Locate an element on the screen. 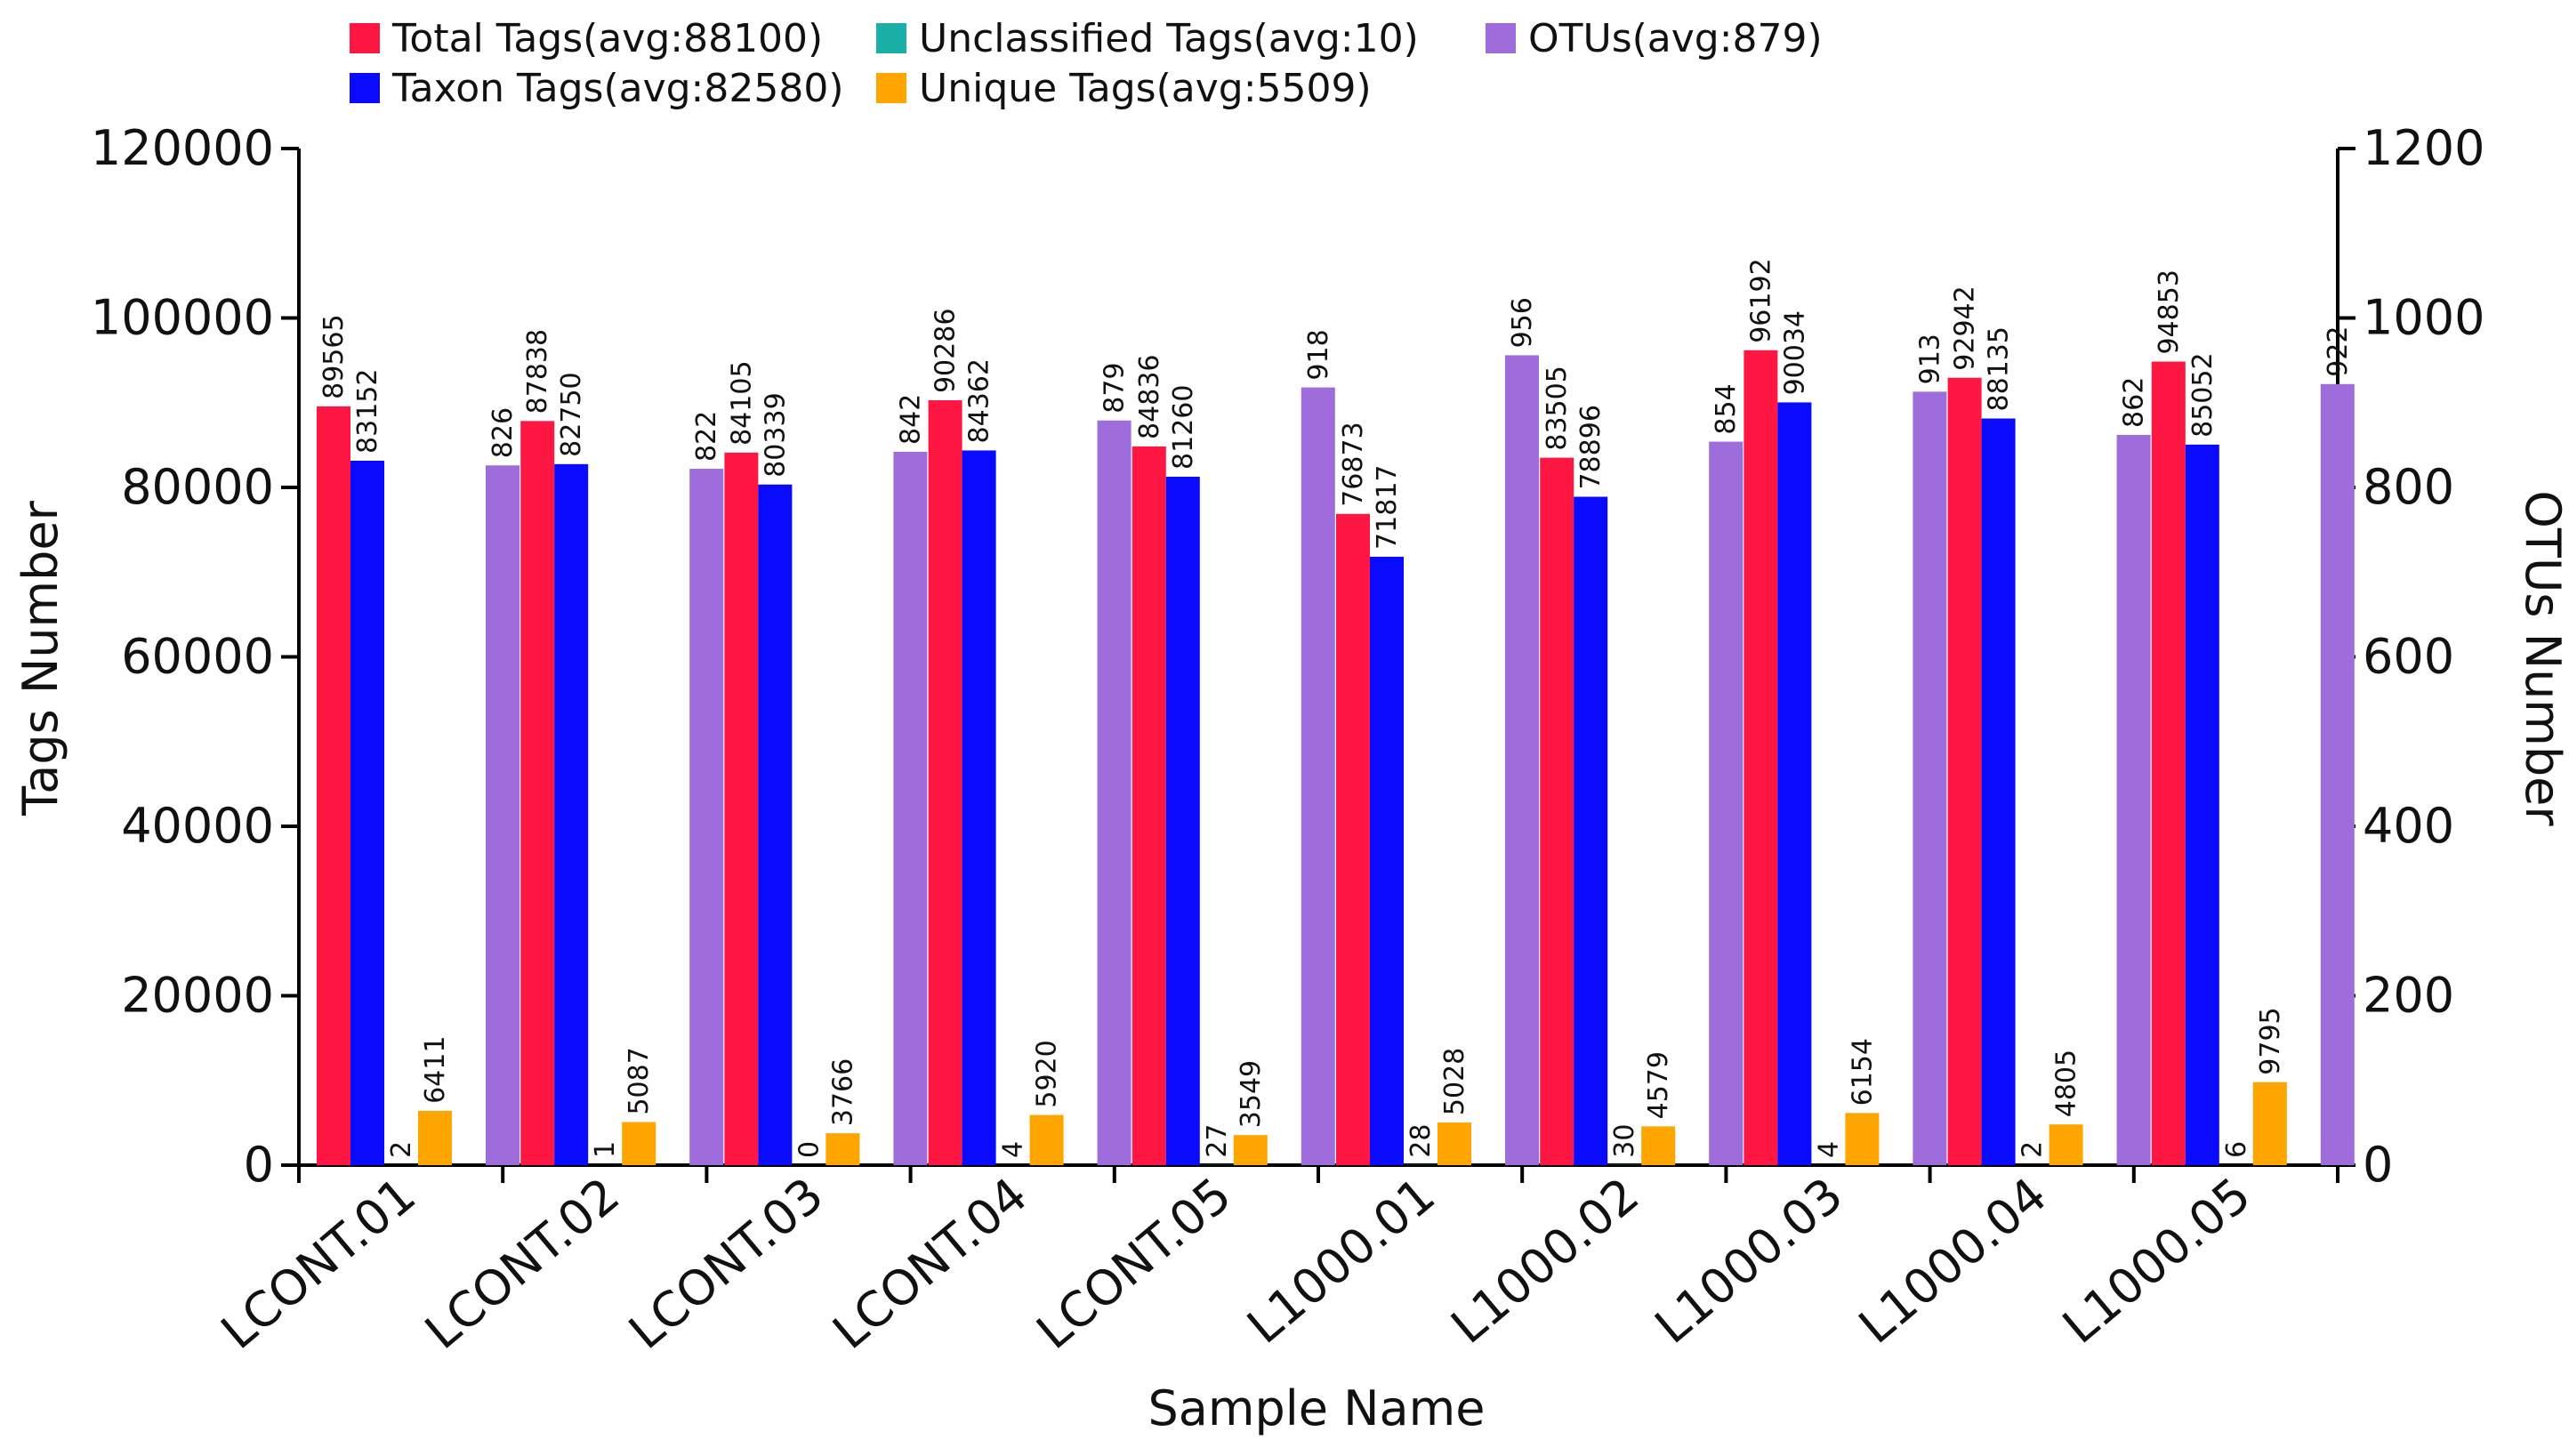  bar-value-label: 956 is located at coordinates (1523, 322).